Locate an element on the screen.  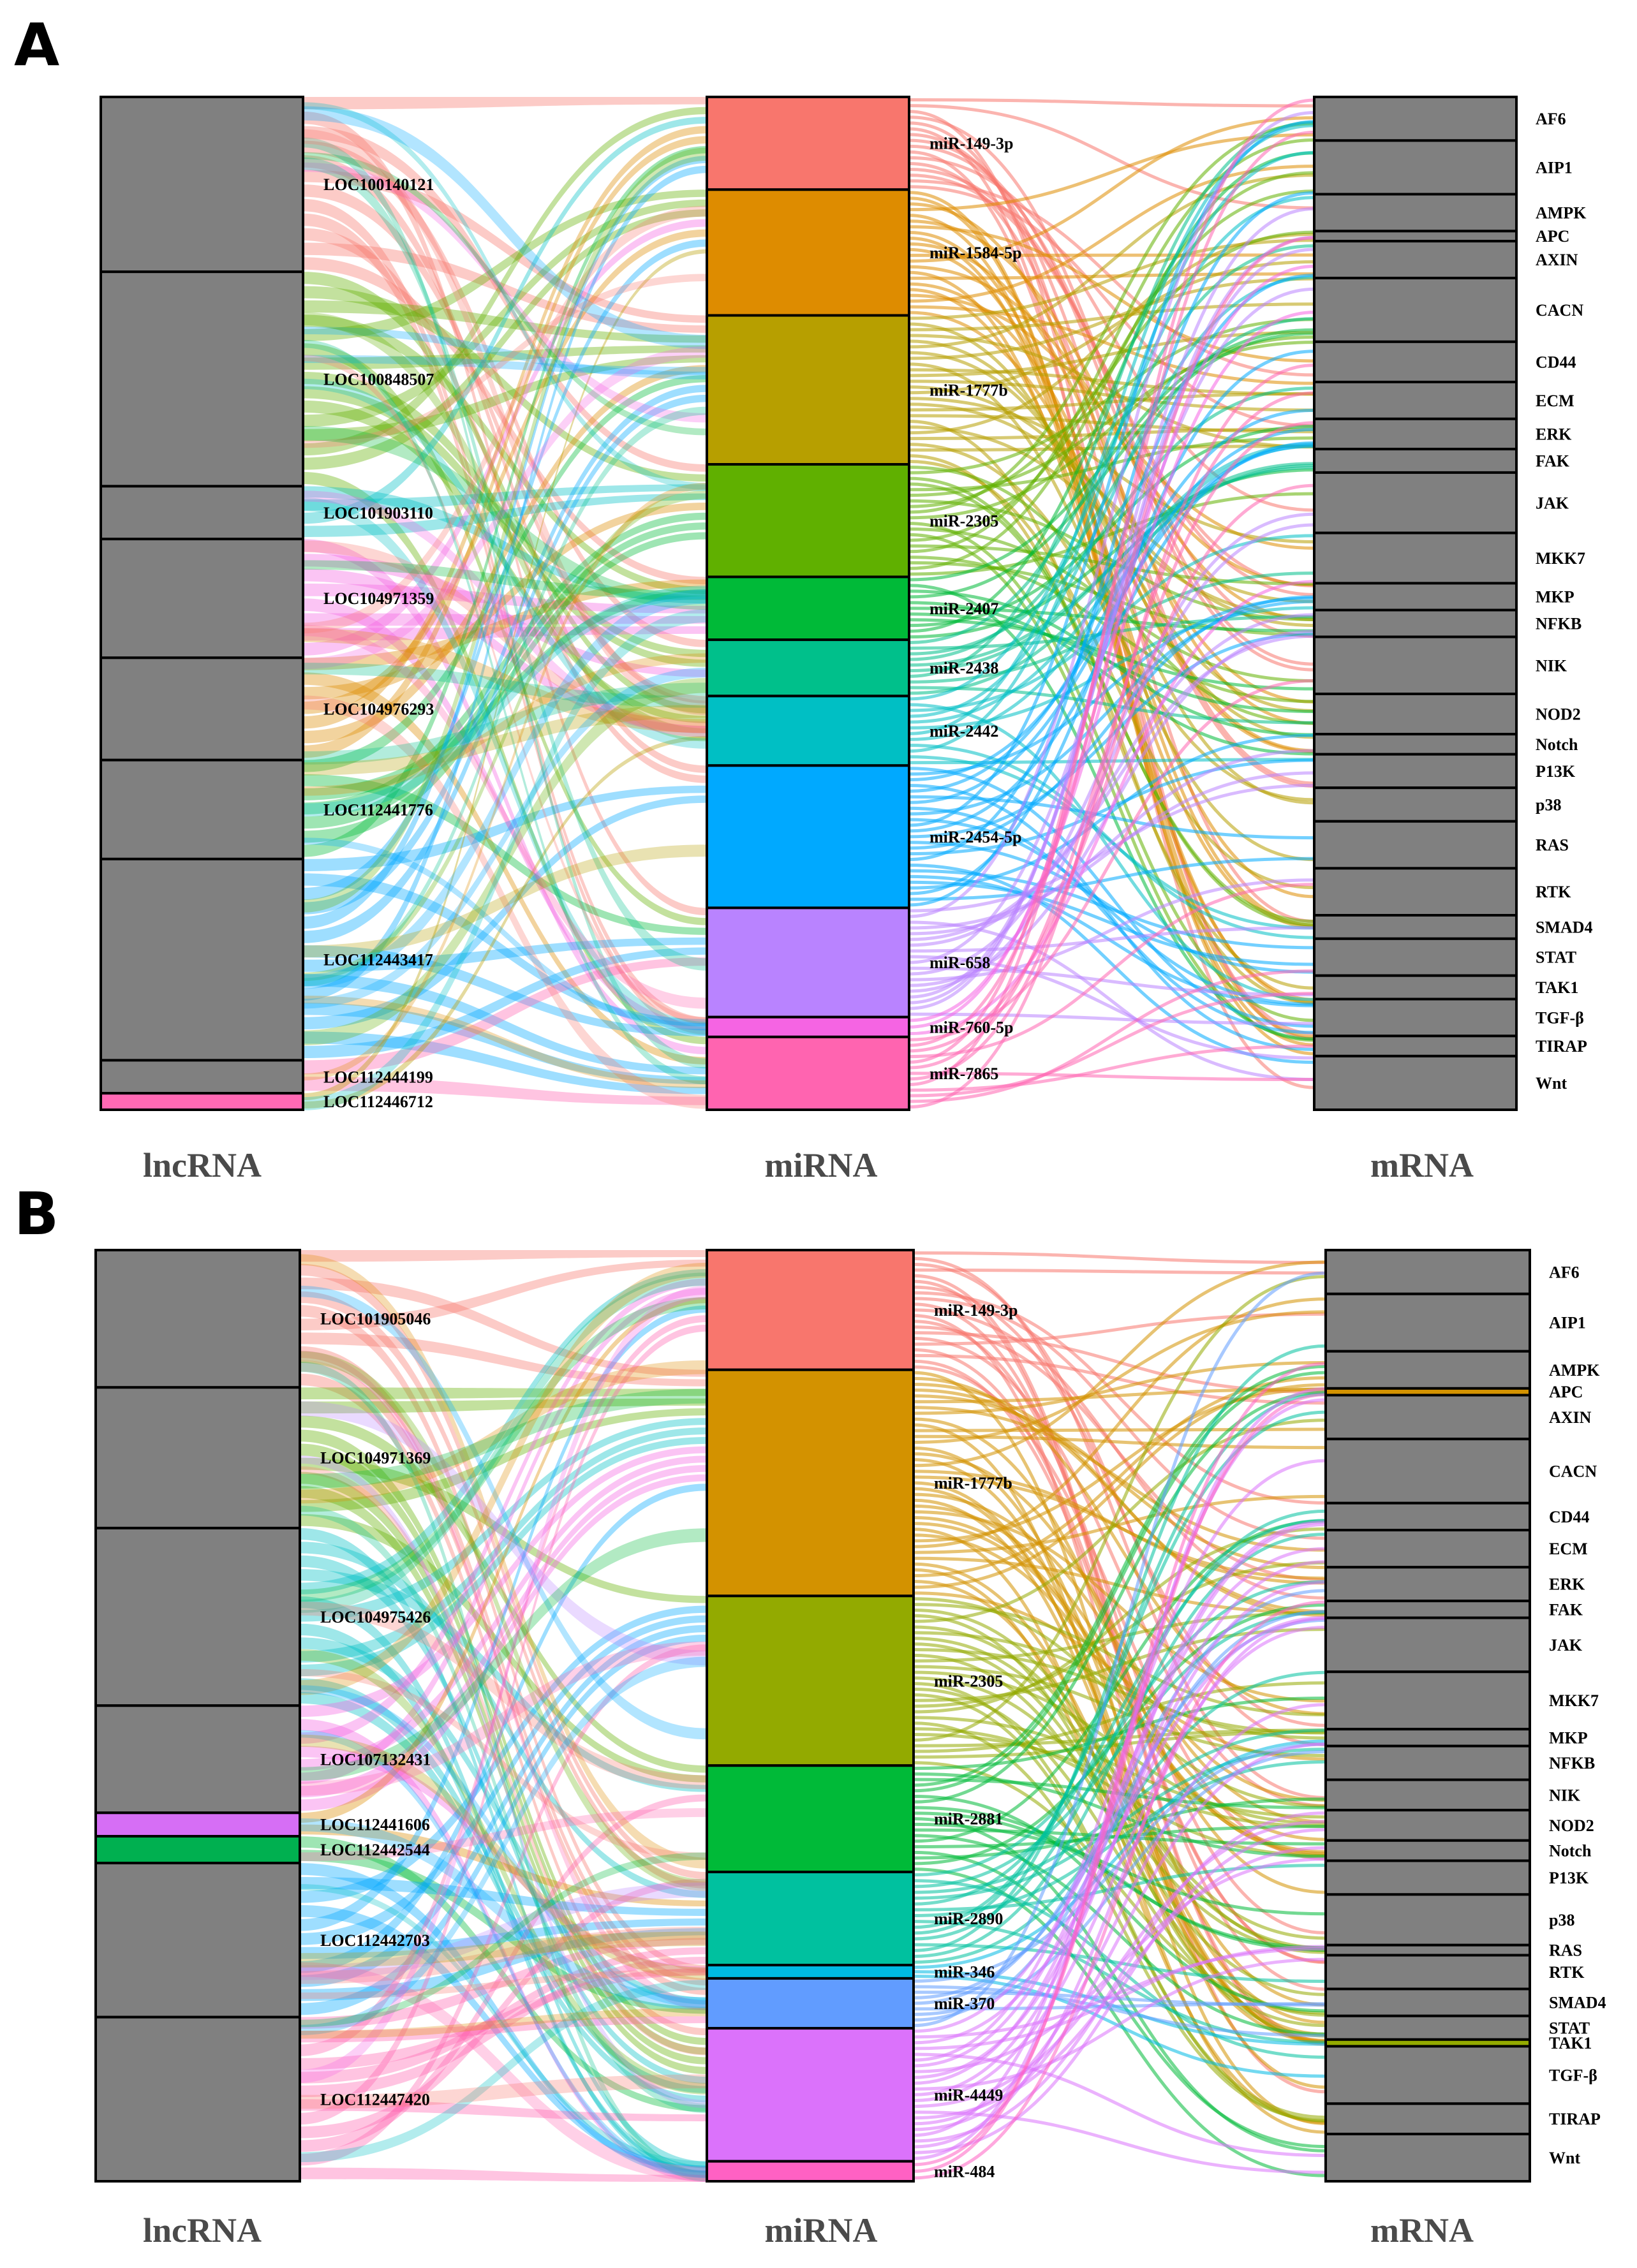
mrna-node-cacn is located at coordinates (1416, 309).